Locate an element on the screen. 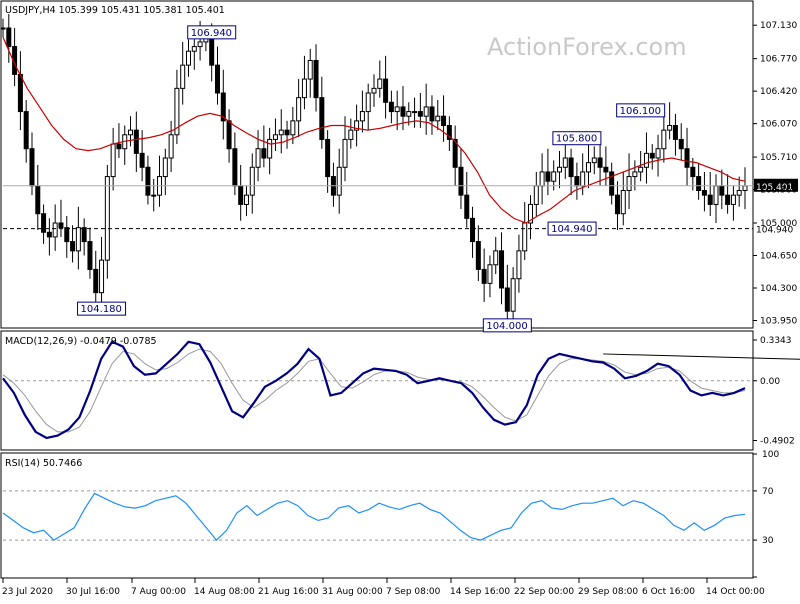  x-tick-label: 7 Aug 00:00 is located at coordinates (158, 592).